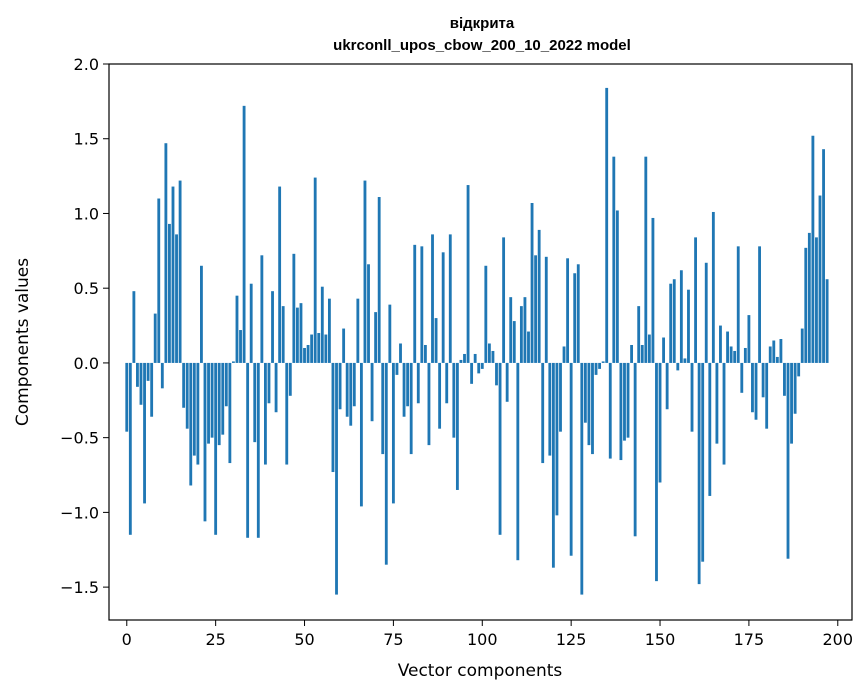 The image size is (867, 700). What do you see at coordinates (79, 512) in the screenshot?
I see `y-tick-label: −1.0` at bounding box center [79, 512].